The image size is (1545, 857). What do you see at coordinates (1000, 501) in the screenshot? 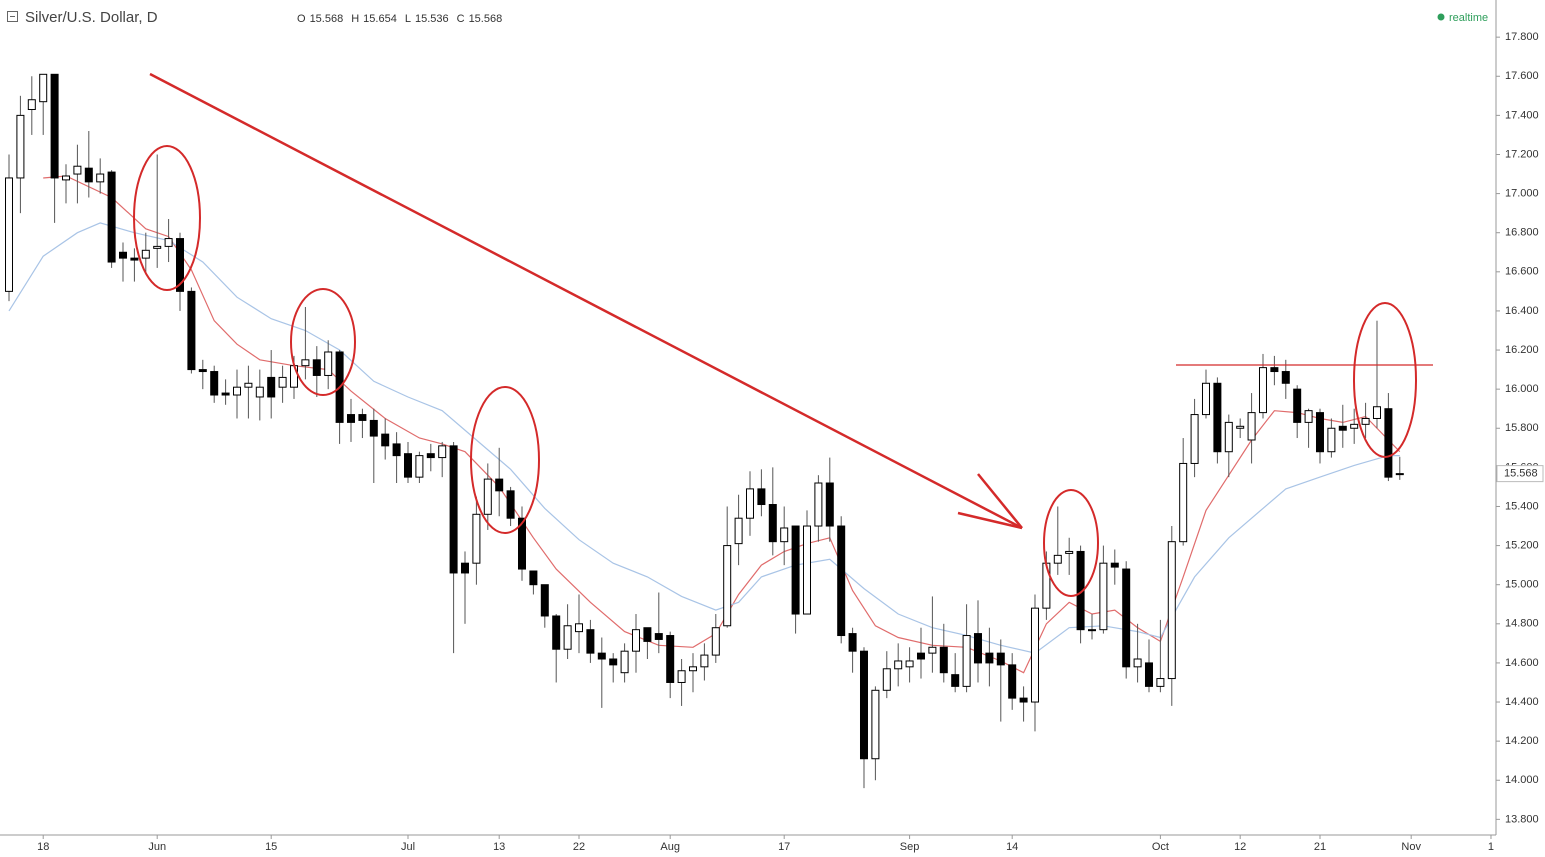
I see `arrow-head` at bounding box center [1000, 501].